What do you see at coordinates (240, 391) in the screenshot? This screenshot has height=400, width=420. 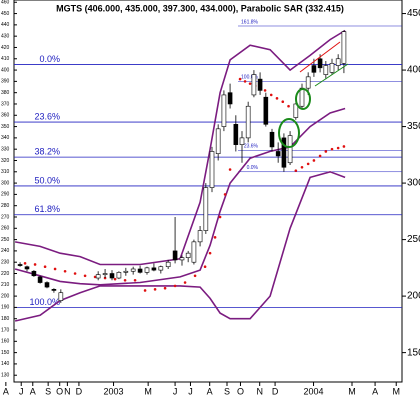 I see `x-tick-label: O` at bounding box center [240, 391].